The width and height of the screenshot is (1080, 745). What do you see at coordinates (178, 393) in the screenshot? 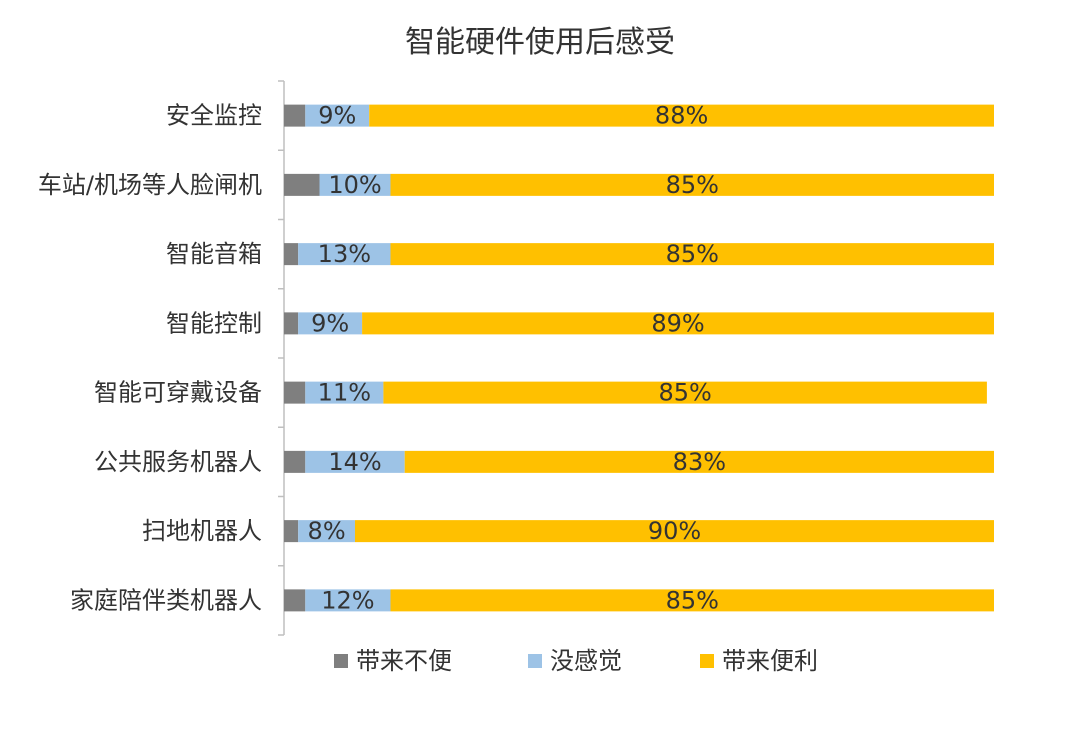
I see `category-label: 智能可穿戴设备` at bounding box center [178, 393].